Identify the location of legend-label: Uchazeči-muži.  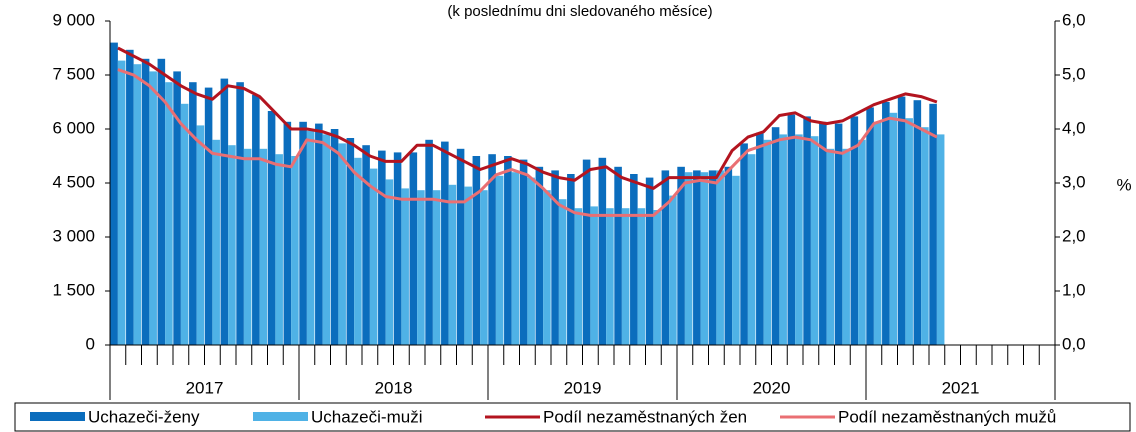
(366, 416).